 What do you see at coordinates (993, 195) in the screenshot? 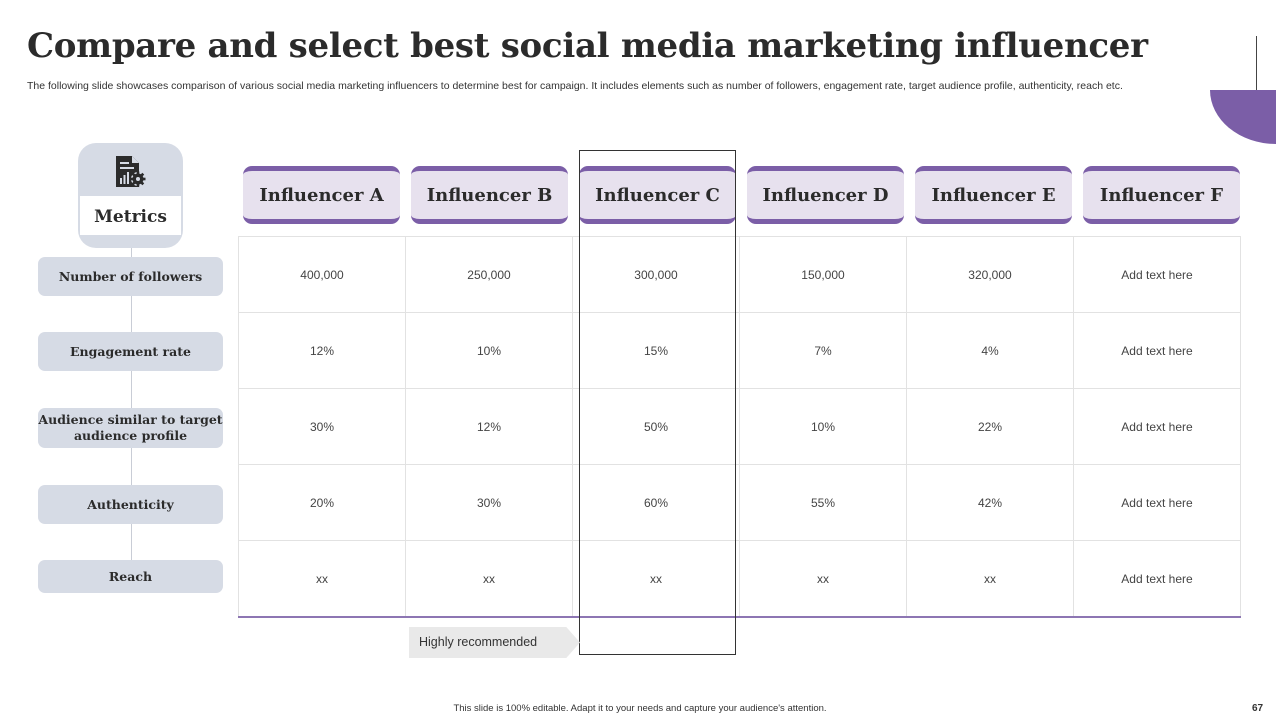
I see `influencer-e-header: Influencer E` at bounding box center [993, 195].